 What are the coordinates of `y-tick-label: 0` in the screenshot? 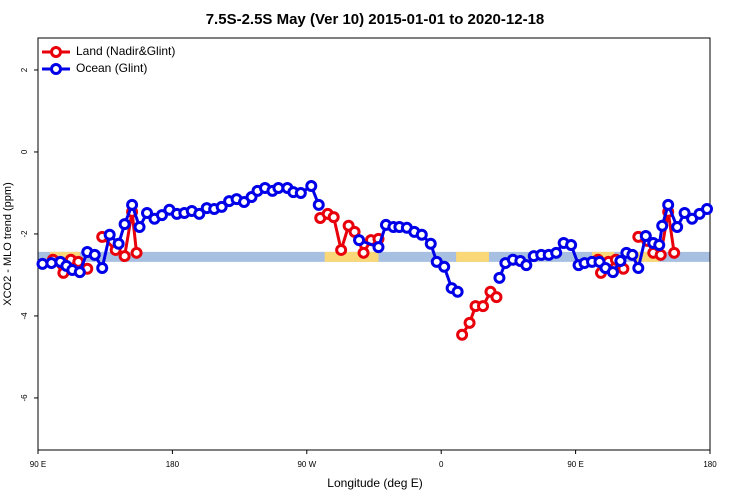 It's located at (24, 151).